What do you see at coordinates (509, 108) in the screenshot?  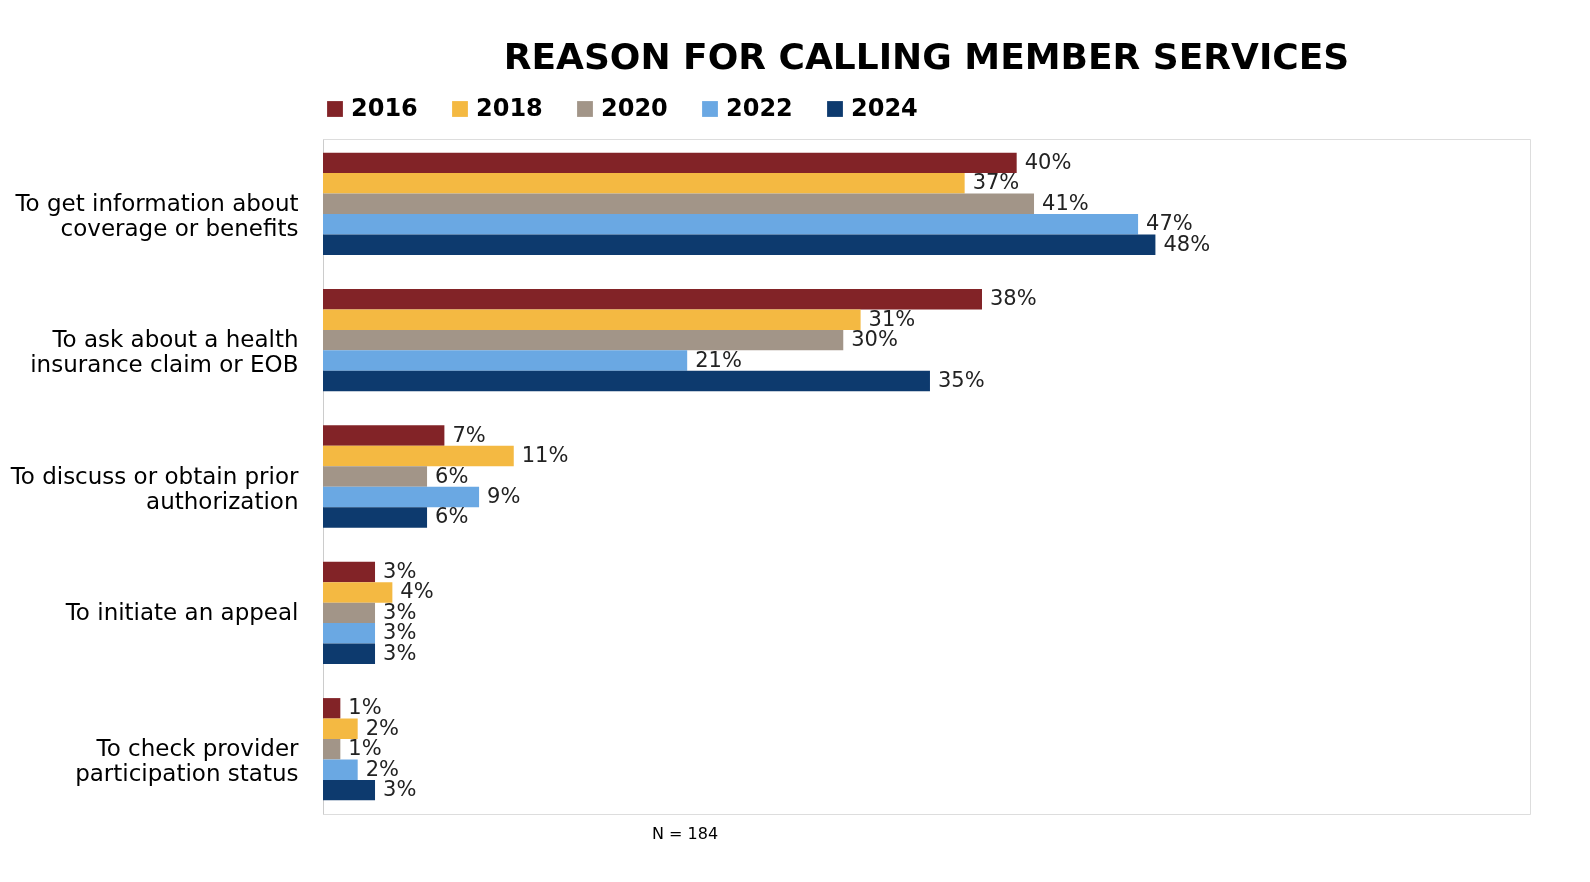 I see `legend-label: 2018` at bounding box center [509, 108].